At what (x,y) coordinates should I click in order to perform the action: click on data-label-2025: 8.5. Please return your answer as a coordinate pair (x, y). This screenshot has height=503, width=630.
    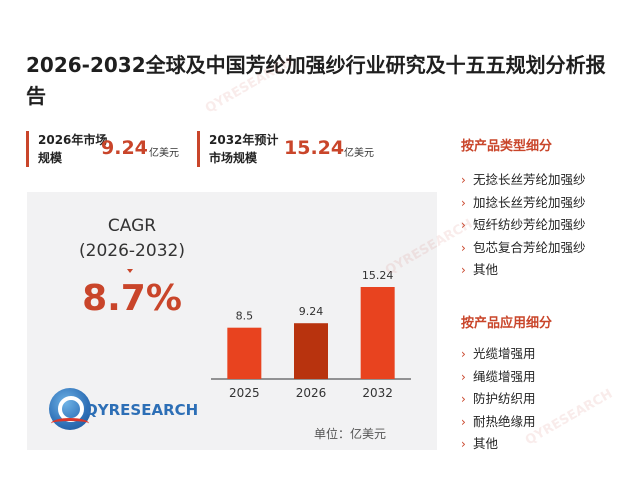
    Looking at the image, I should click on (245, 316).